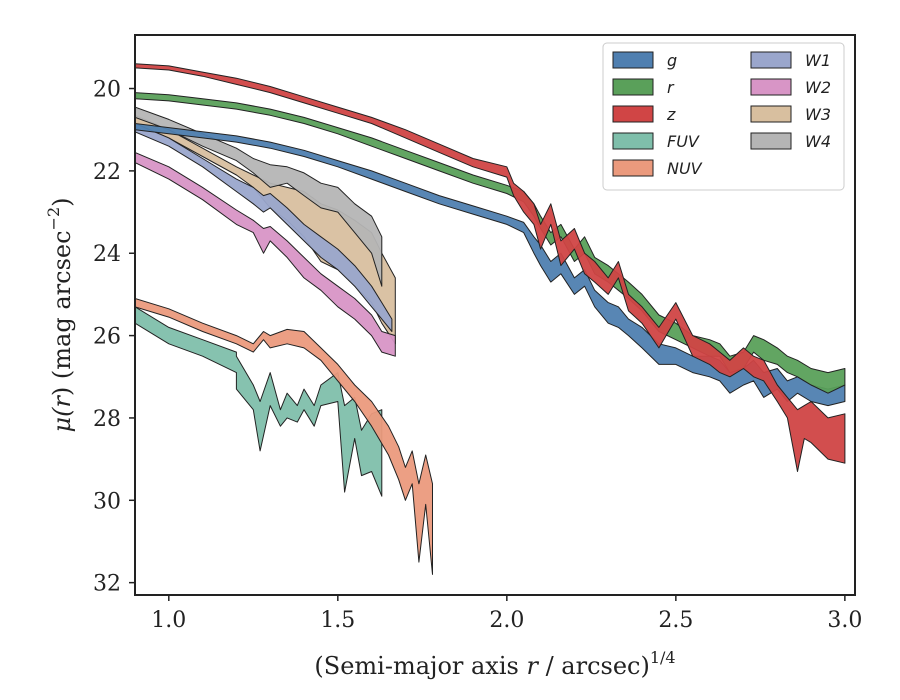  What do you see at coordinates (633, 168) in the screenshot?
I see `legend-swatch-nuv` at bounding box center [633, 168].